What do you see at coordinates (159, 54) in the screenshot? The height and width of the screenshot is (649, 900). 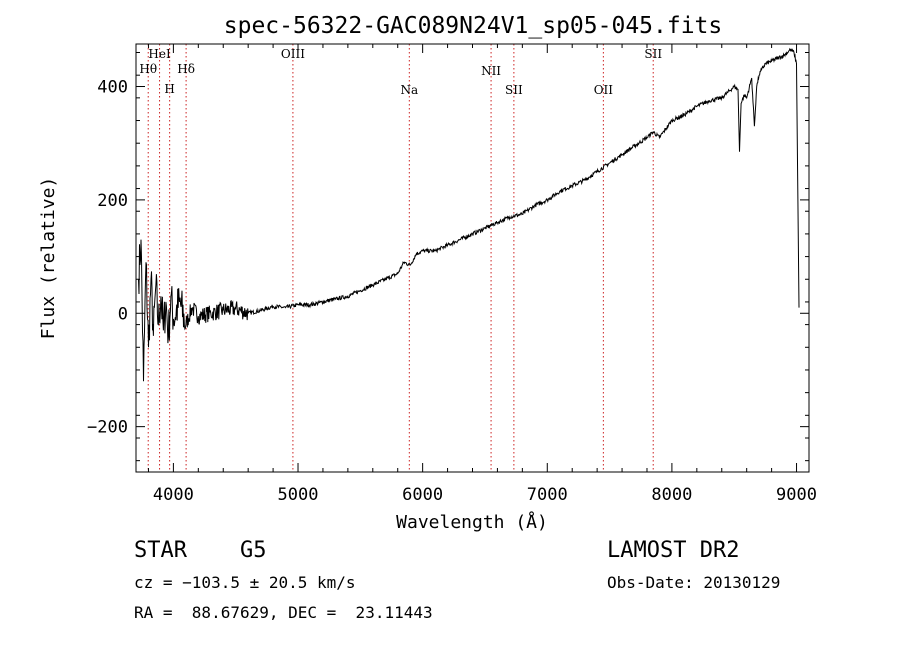 I see `line-label: HeI` at bounding box center [159, 54].